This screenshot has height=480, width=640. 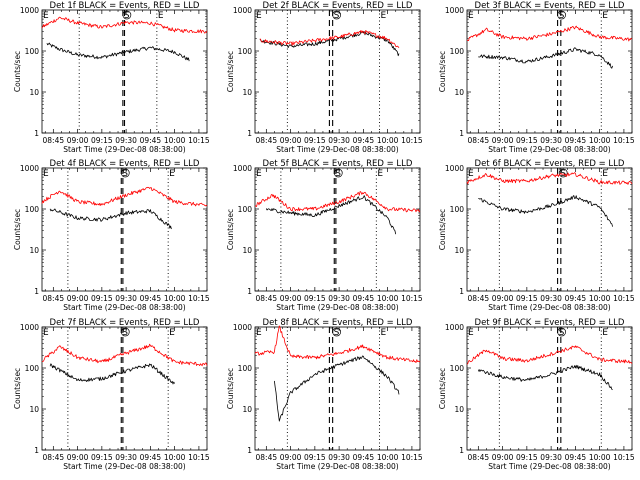 What do you see at coordinates (503, 298) in the screenshot?
I see `x-tick-label: 09:00` at bounding box center [503, 298].